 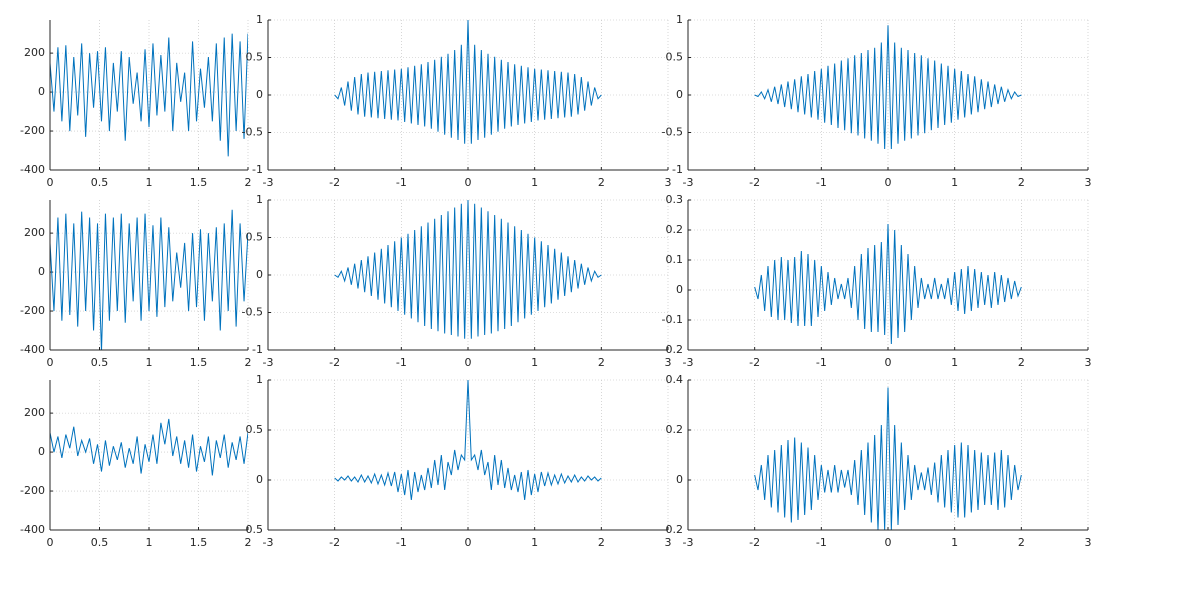 I want to click on y-tick-label: 0.3, so click(x=675, y=199).